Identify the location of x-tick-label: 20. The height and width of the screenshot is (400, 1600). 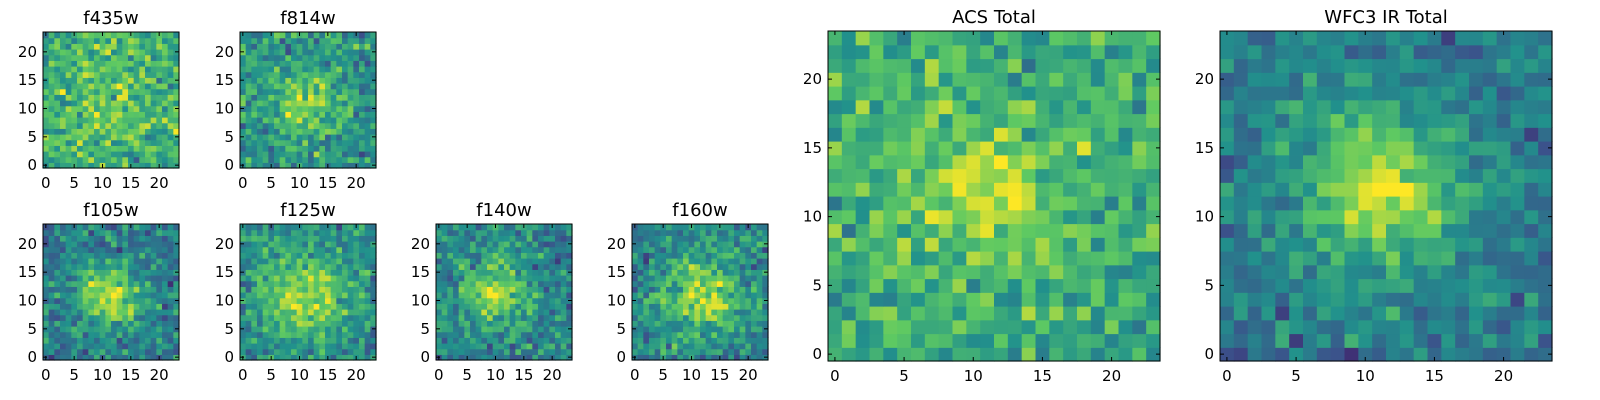
(356, 183).